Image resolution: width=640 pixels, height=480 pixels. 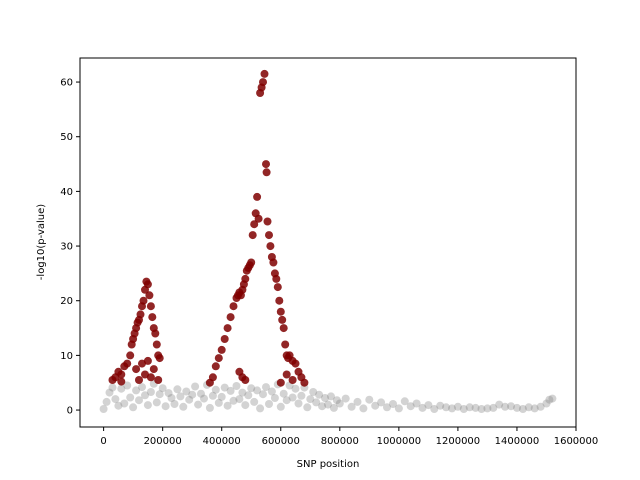 What do you see at coordinates (66, 83) in the screenshot?
I see `y-tick-label: 60` at bounding box center [66, 83].